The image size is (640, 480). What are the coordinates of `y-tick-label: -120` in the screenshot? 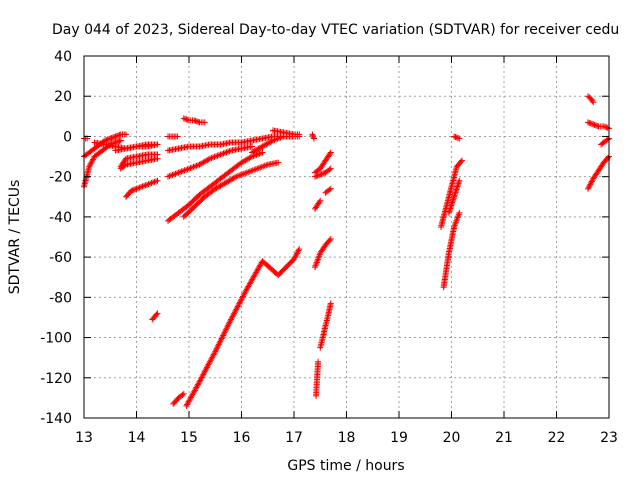 It's located at (56, 379).